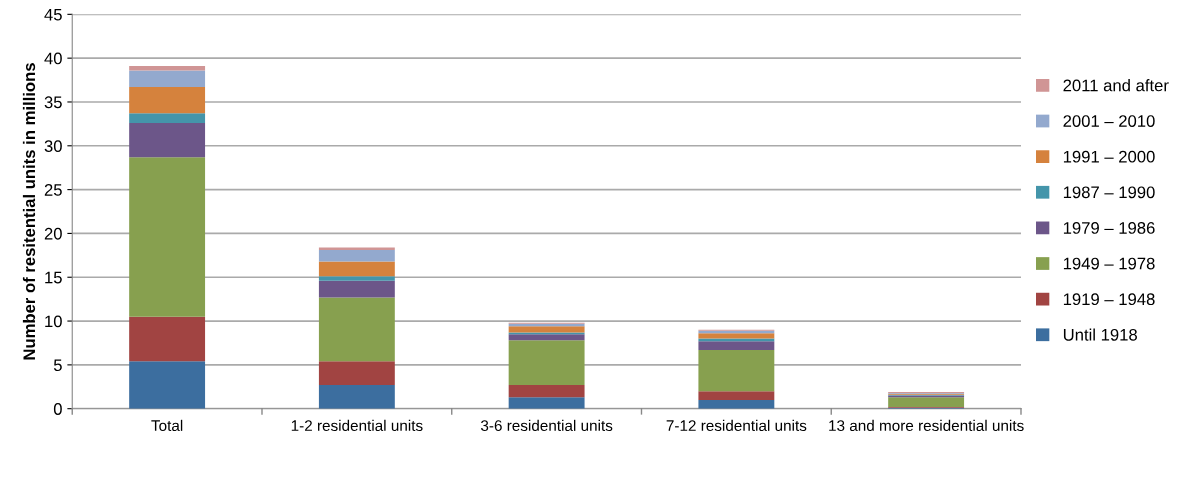  Describe the element at coordinates (53, 14) in the screenshot. I see `y-tick-label: 45` at that location.